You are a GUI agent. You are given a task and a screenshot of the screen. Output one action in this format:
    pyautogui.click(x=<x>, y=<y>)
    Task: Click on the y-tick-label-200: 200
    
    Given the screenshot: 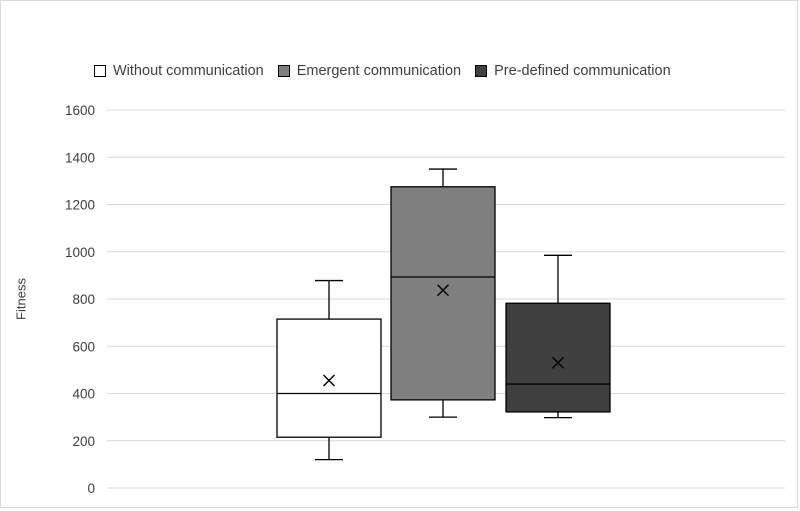 What is the action you would take?
    pyautogui.click(x=83, y=441)
    